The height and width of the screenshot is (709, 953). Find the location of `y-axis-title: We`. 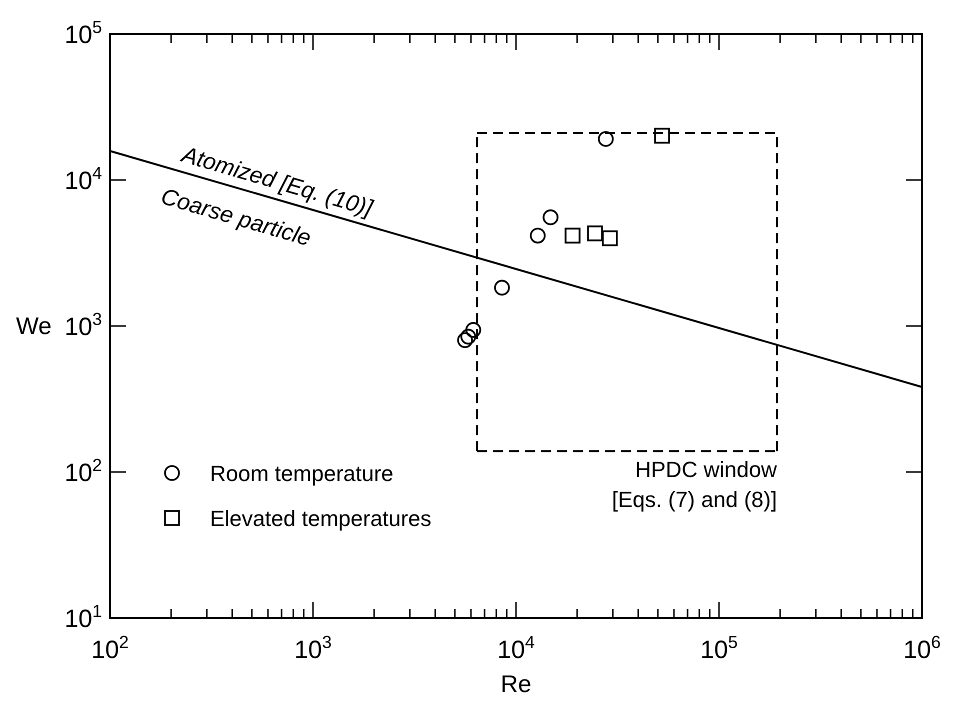

y-axis-title: We is located at coordinates (34, 326).